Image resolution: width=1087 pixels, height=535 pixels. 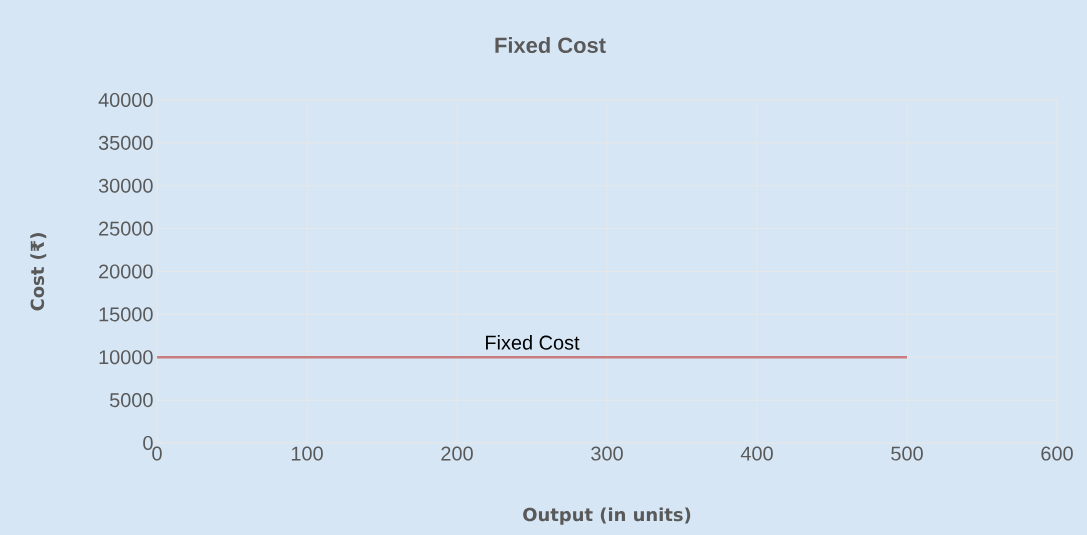 What do you see at coordinates (126, 271) in the screenshot?
I see `y-tick-label: 20000` at bounding box center [126, 271].